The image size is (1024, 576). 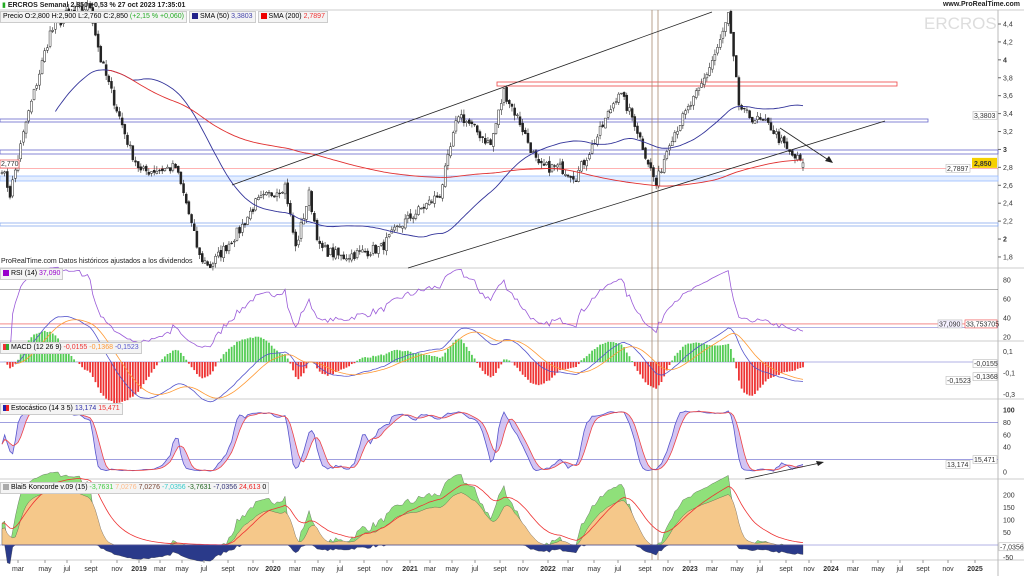 What do you see at coordinates (1008, 78) in the screenshot?
I see `price-tick-label: 3,8` at bounding box center [1008, 78].